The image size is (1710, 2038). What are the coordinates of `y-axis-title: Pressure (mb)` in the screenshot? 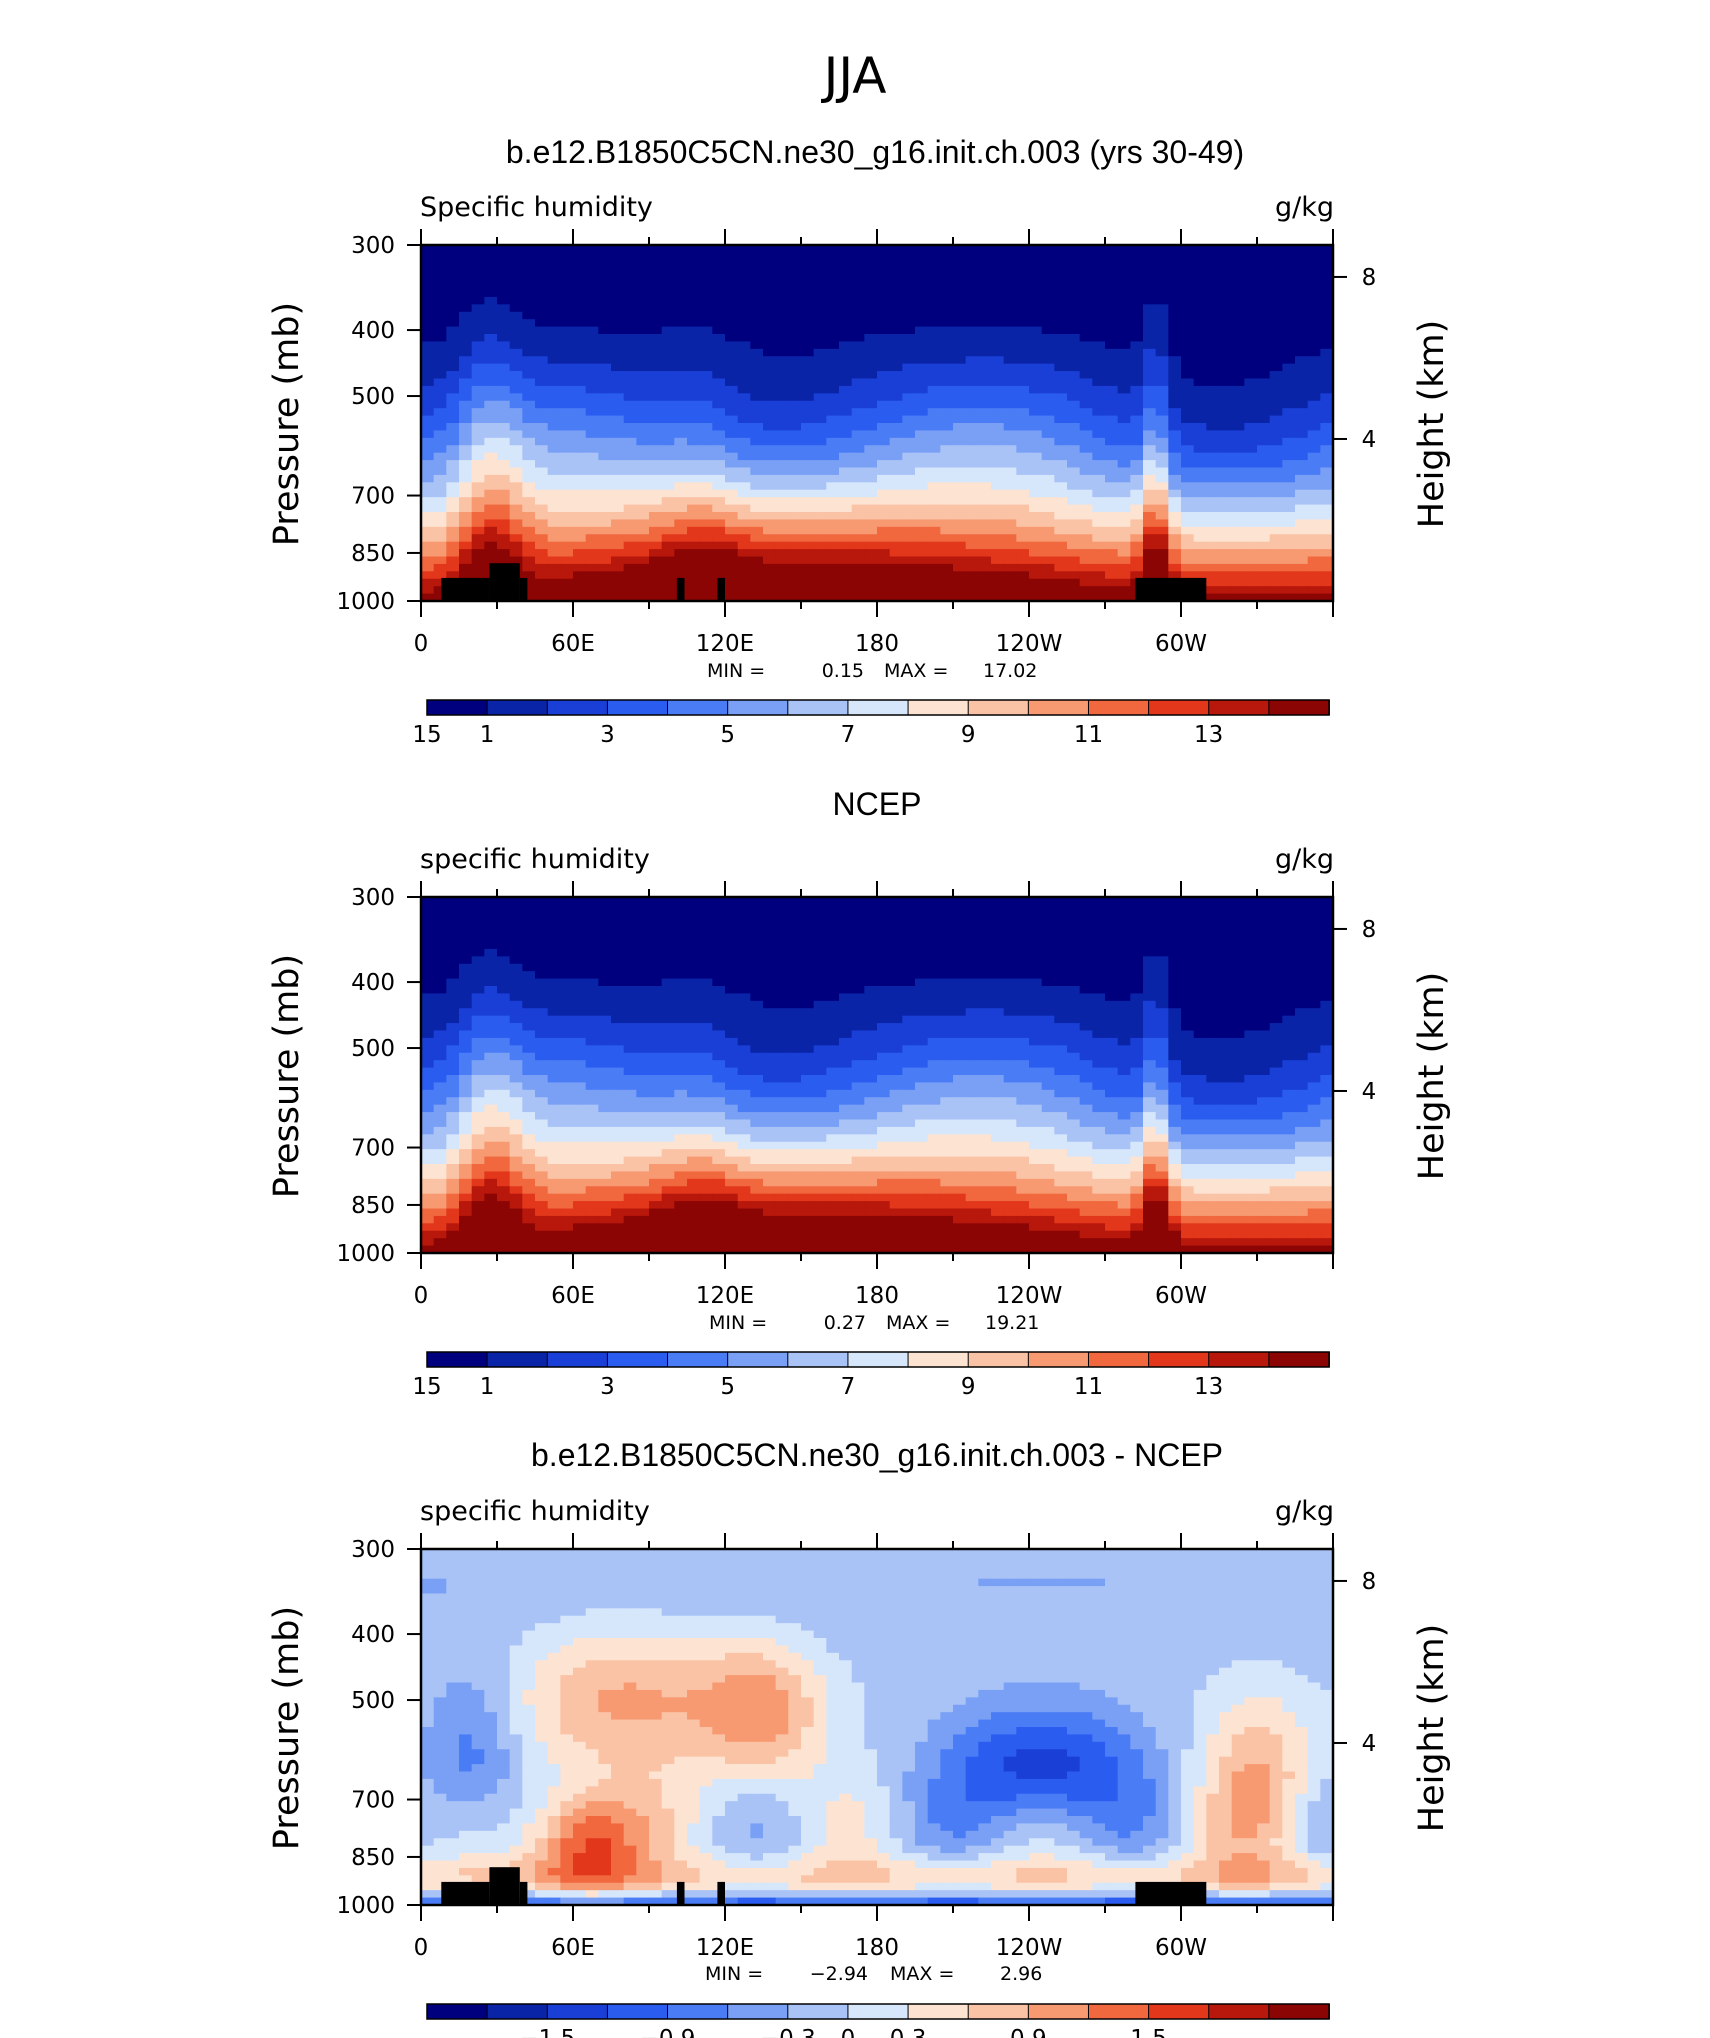 It's located at (287, 1076).